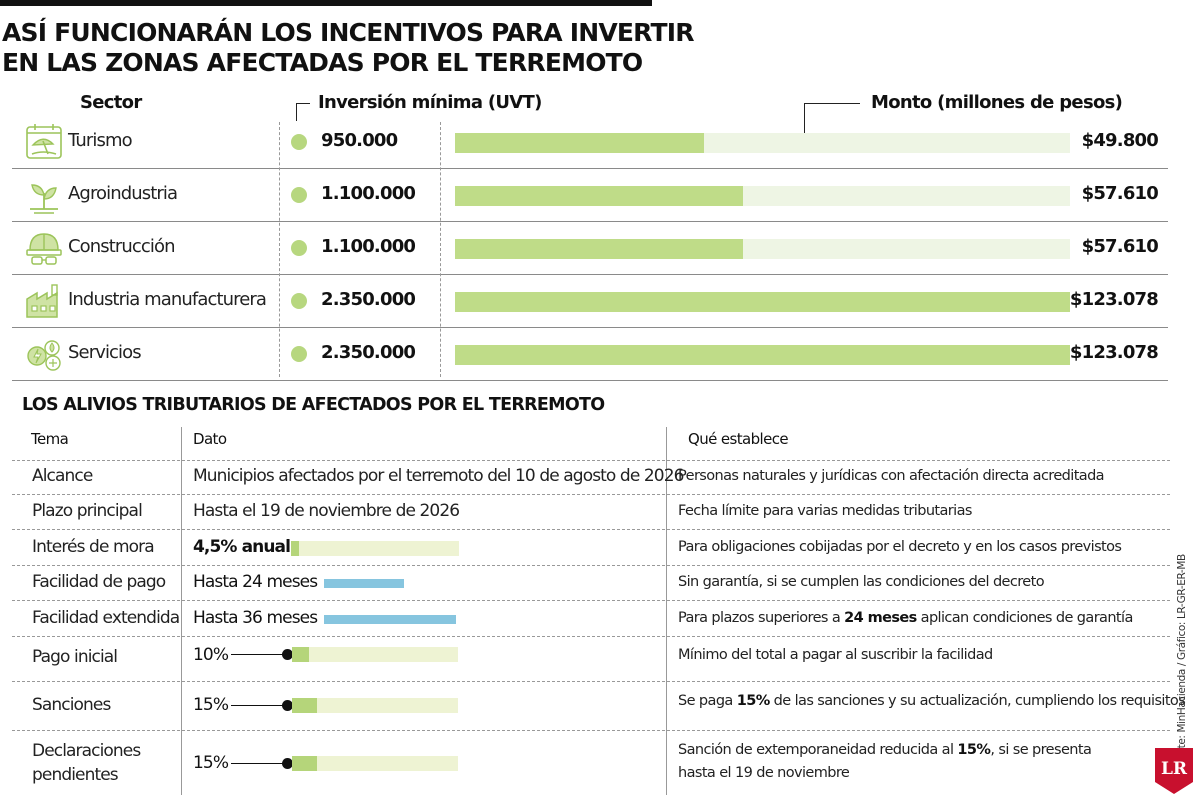 The height and width of the screenshot is (801, 1200). Describe the element at coordinates (105, 352) in the screenshot. I see `sector-name: Servicios` at that location.